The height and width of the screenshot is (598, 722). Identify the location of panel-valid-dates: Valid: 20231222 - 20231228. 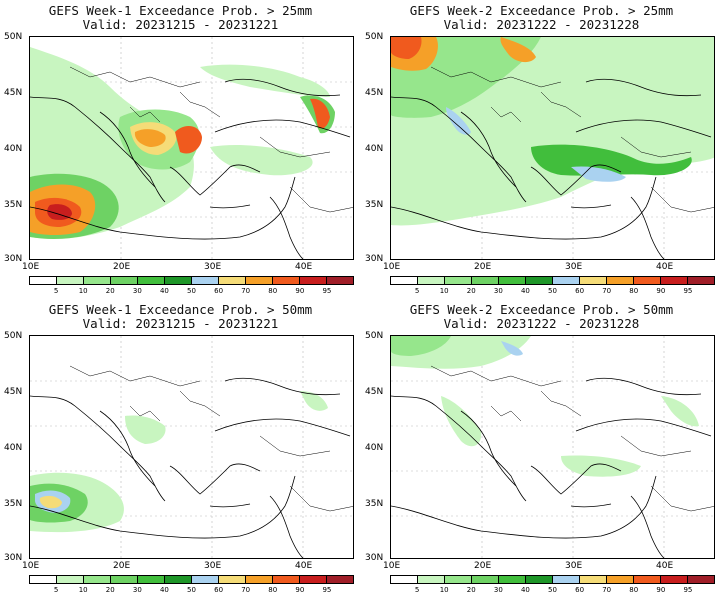
(541, 24).